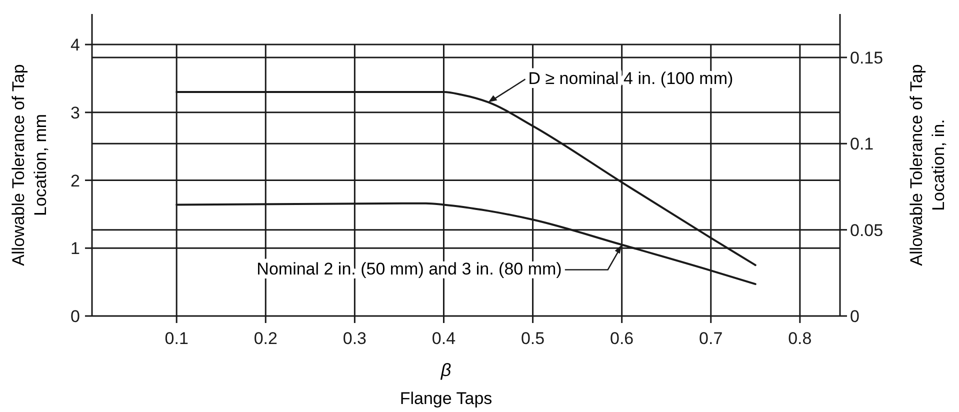 The width and height of the screenshot is (959, 412). I want to click on y-axis-title: Allowable Tolerance of Tap Location, mm, so click(29, 165).